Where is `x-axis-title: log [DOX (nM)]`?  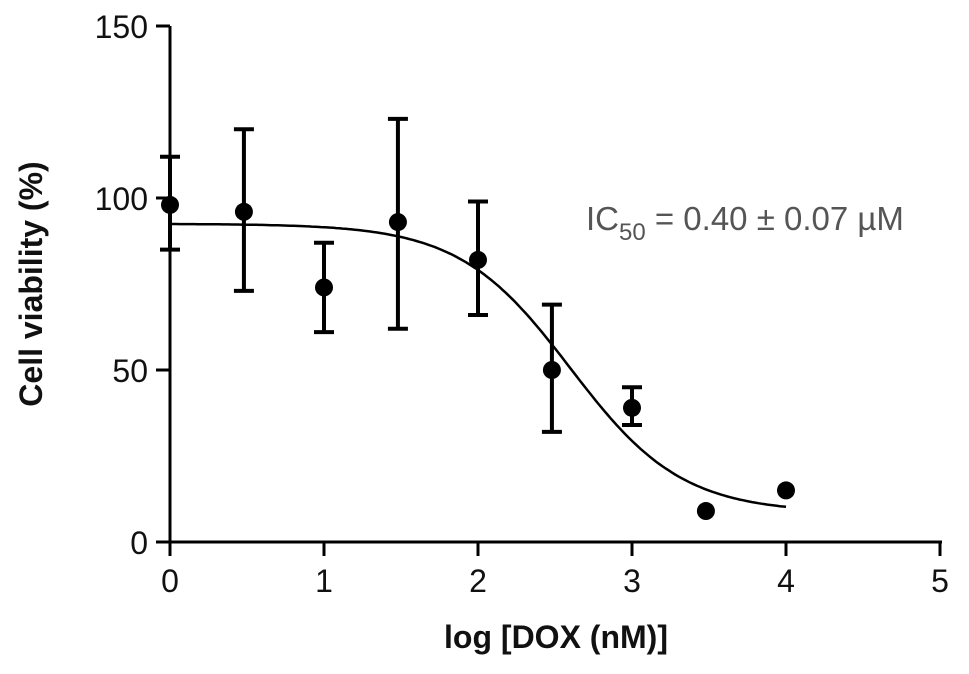
x-axis-title: log [DOX (nM)] is located at coordinates (556, 637).